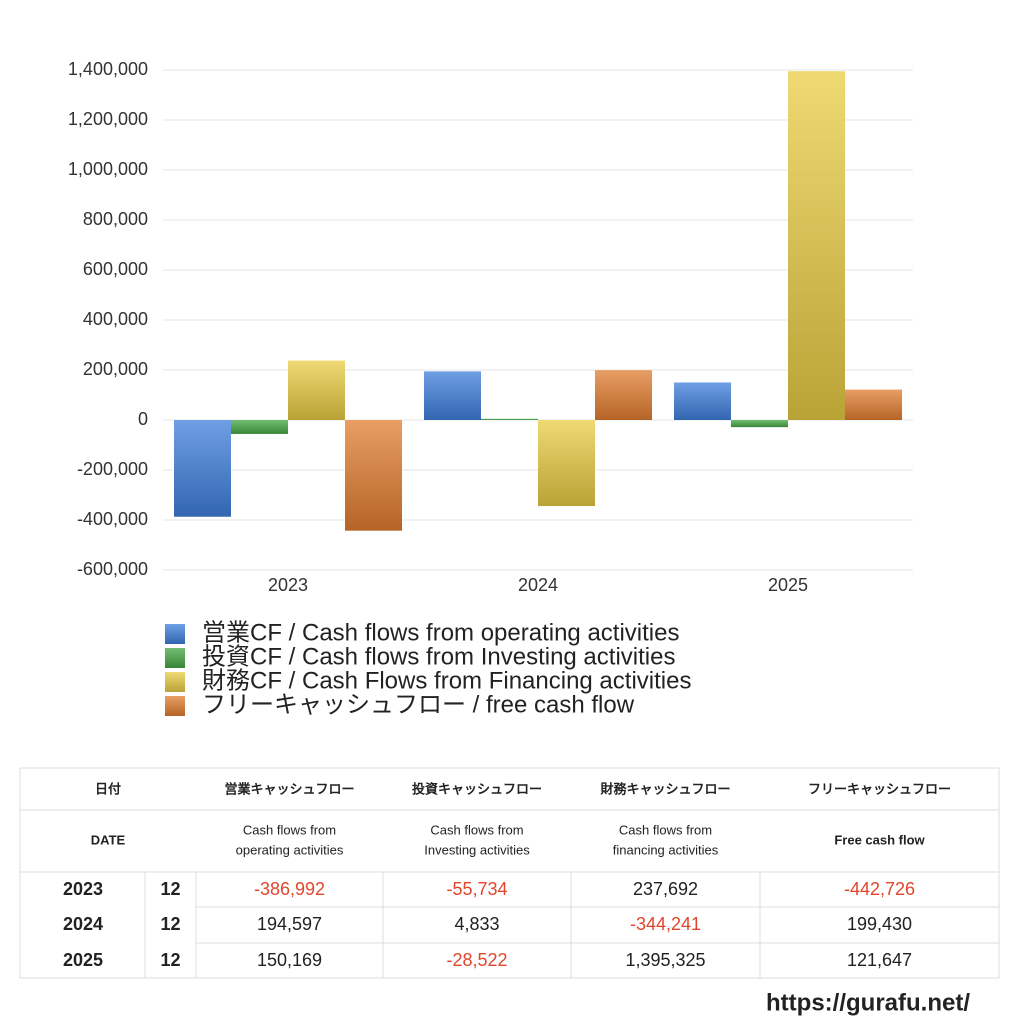 Image resolution: width=1024 pixels, height=1024 pixels. I want to click on table-subheader: operating activities, so click(290, 849).